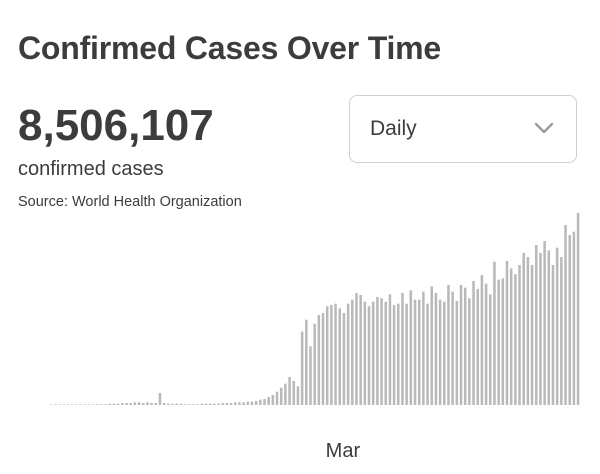 This screenshot has width=600, height=474. I want to click on chevron-down-icon, so click(544, 128).